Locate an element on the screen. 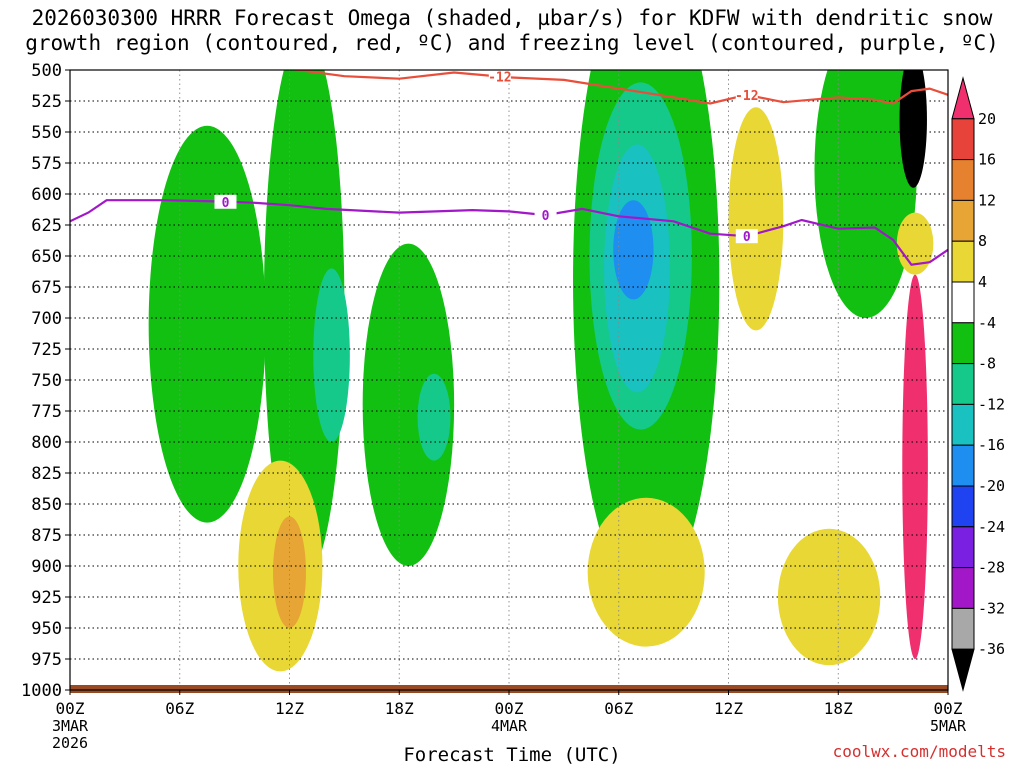 The height and width of the screenshot is (768, 1024). y-tick-label-525: 525 is located at coordinates (46, 102).